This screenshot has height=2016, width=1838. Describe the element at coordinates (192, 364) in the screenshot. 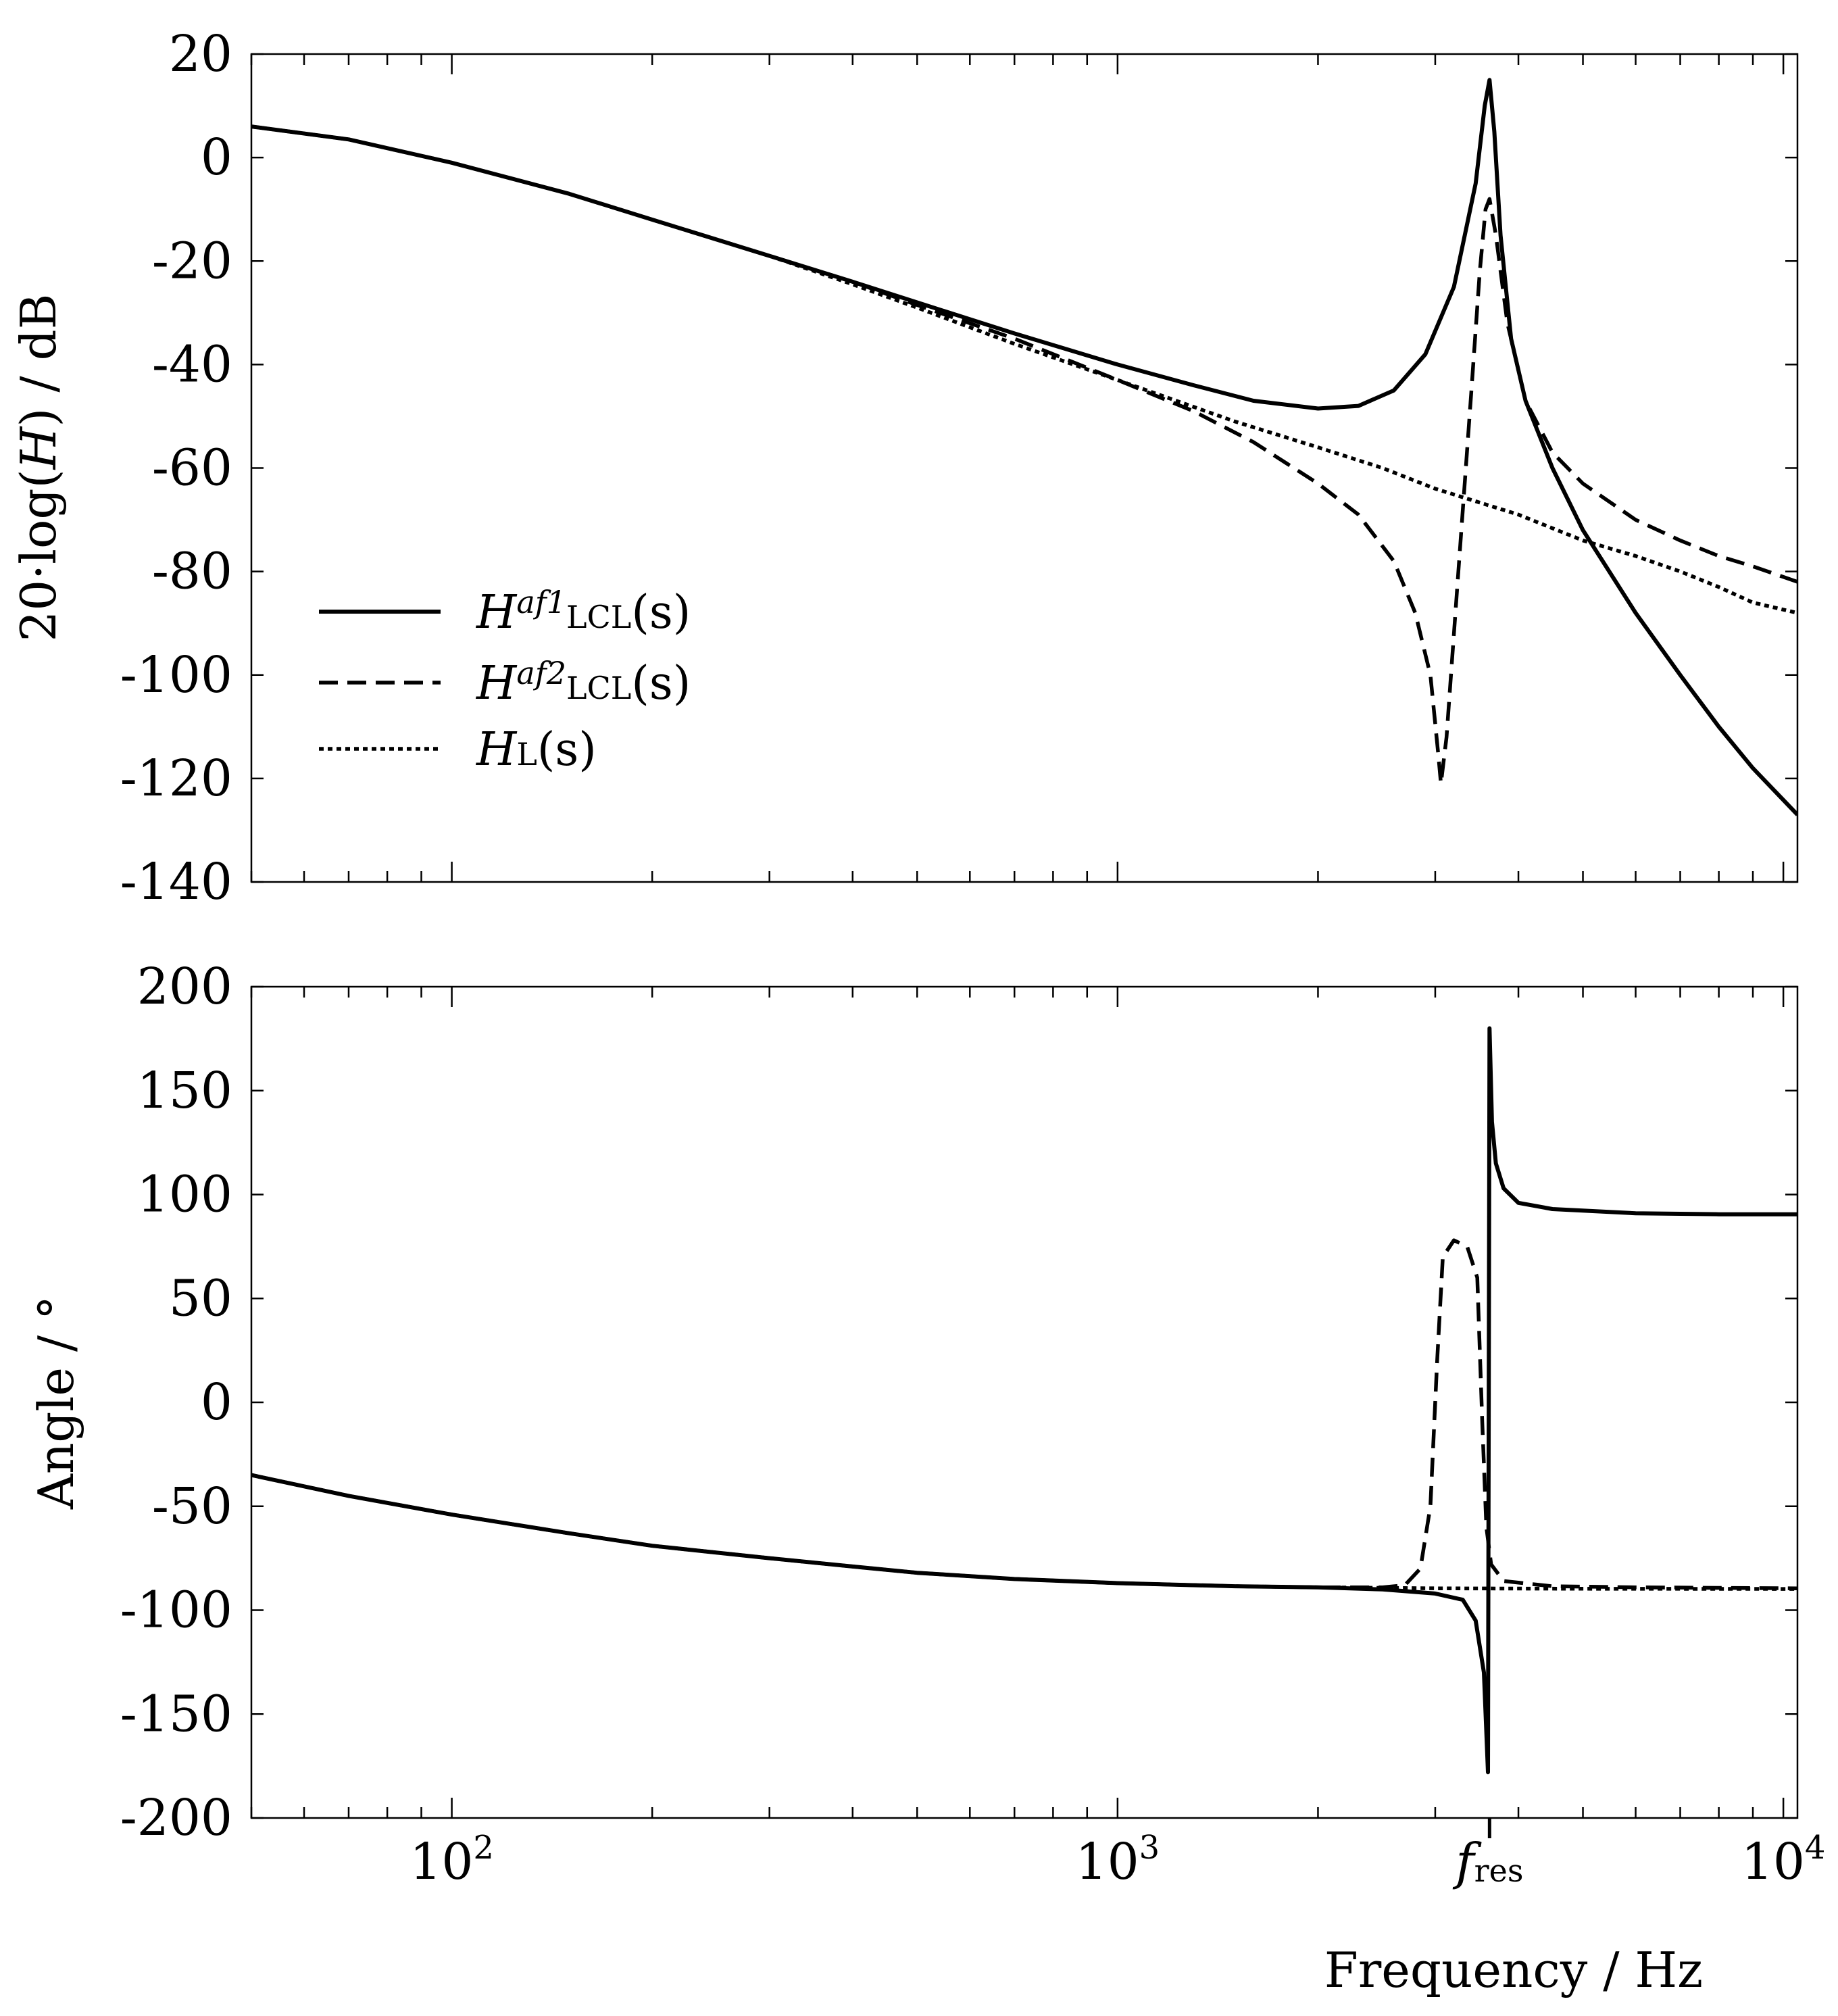

I see `y-tick-label: -40` at that location.